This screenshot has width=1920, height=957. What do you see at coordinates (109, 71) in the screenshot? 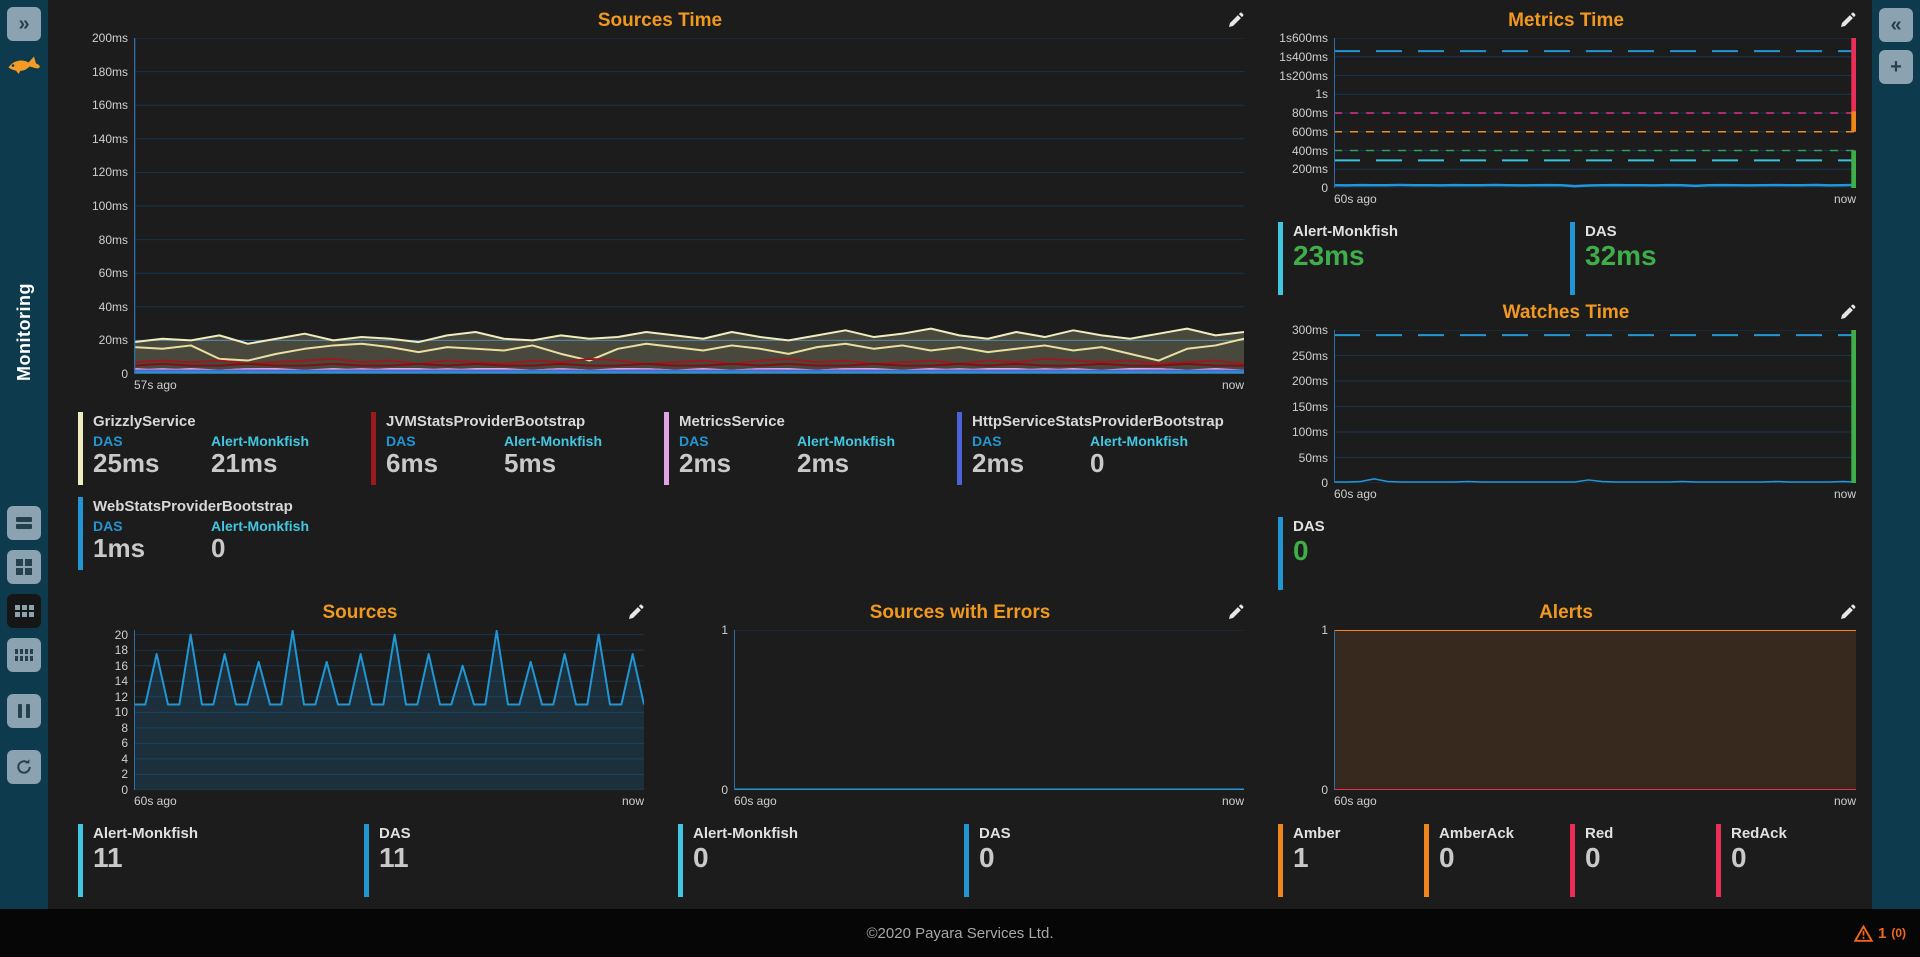
I see `y-tick-label: 180ms` at bounding box center [109, 71].